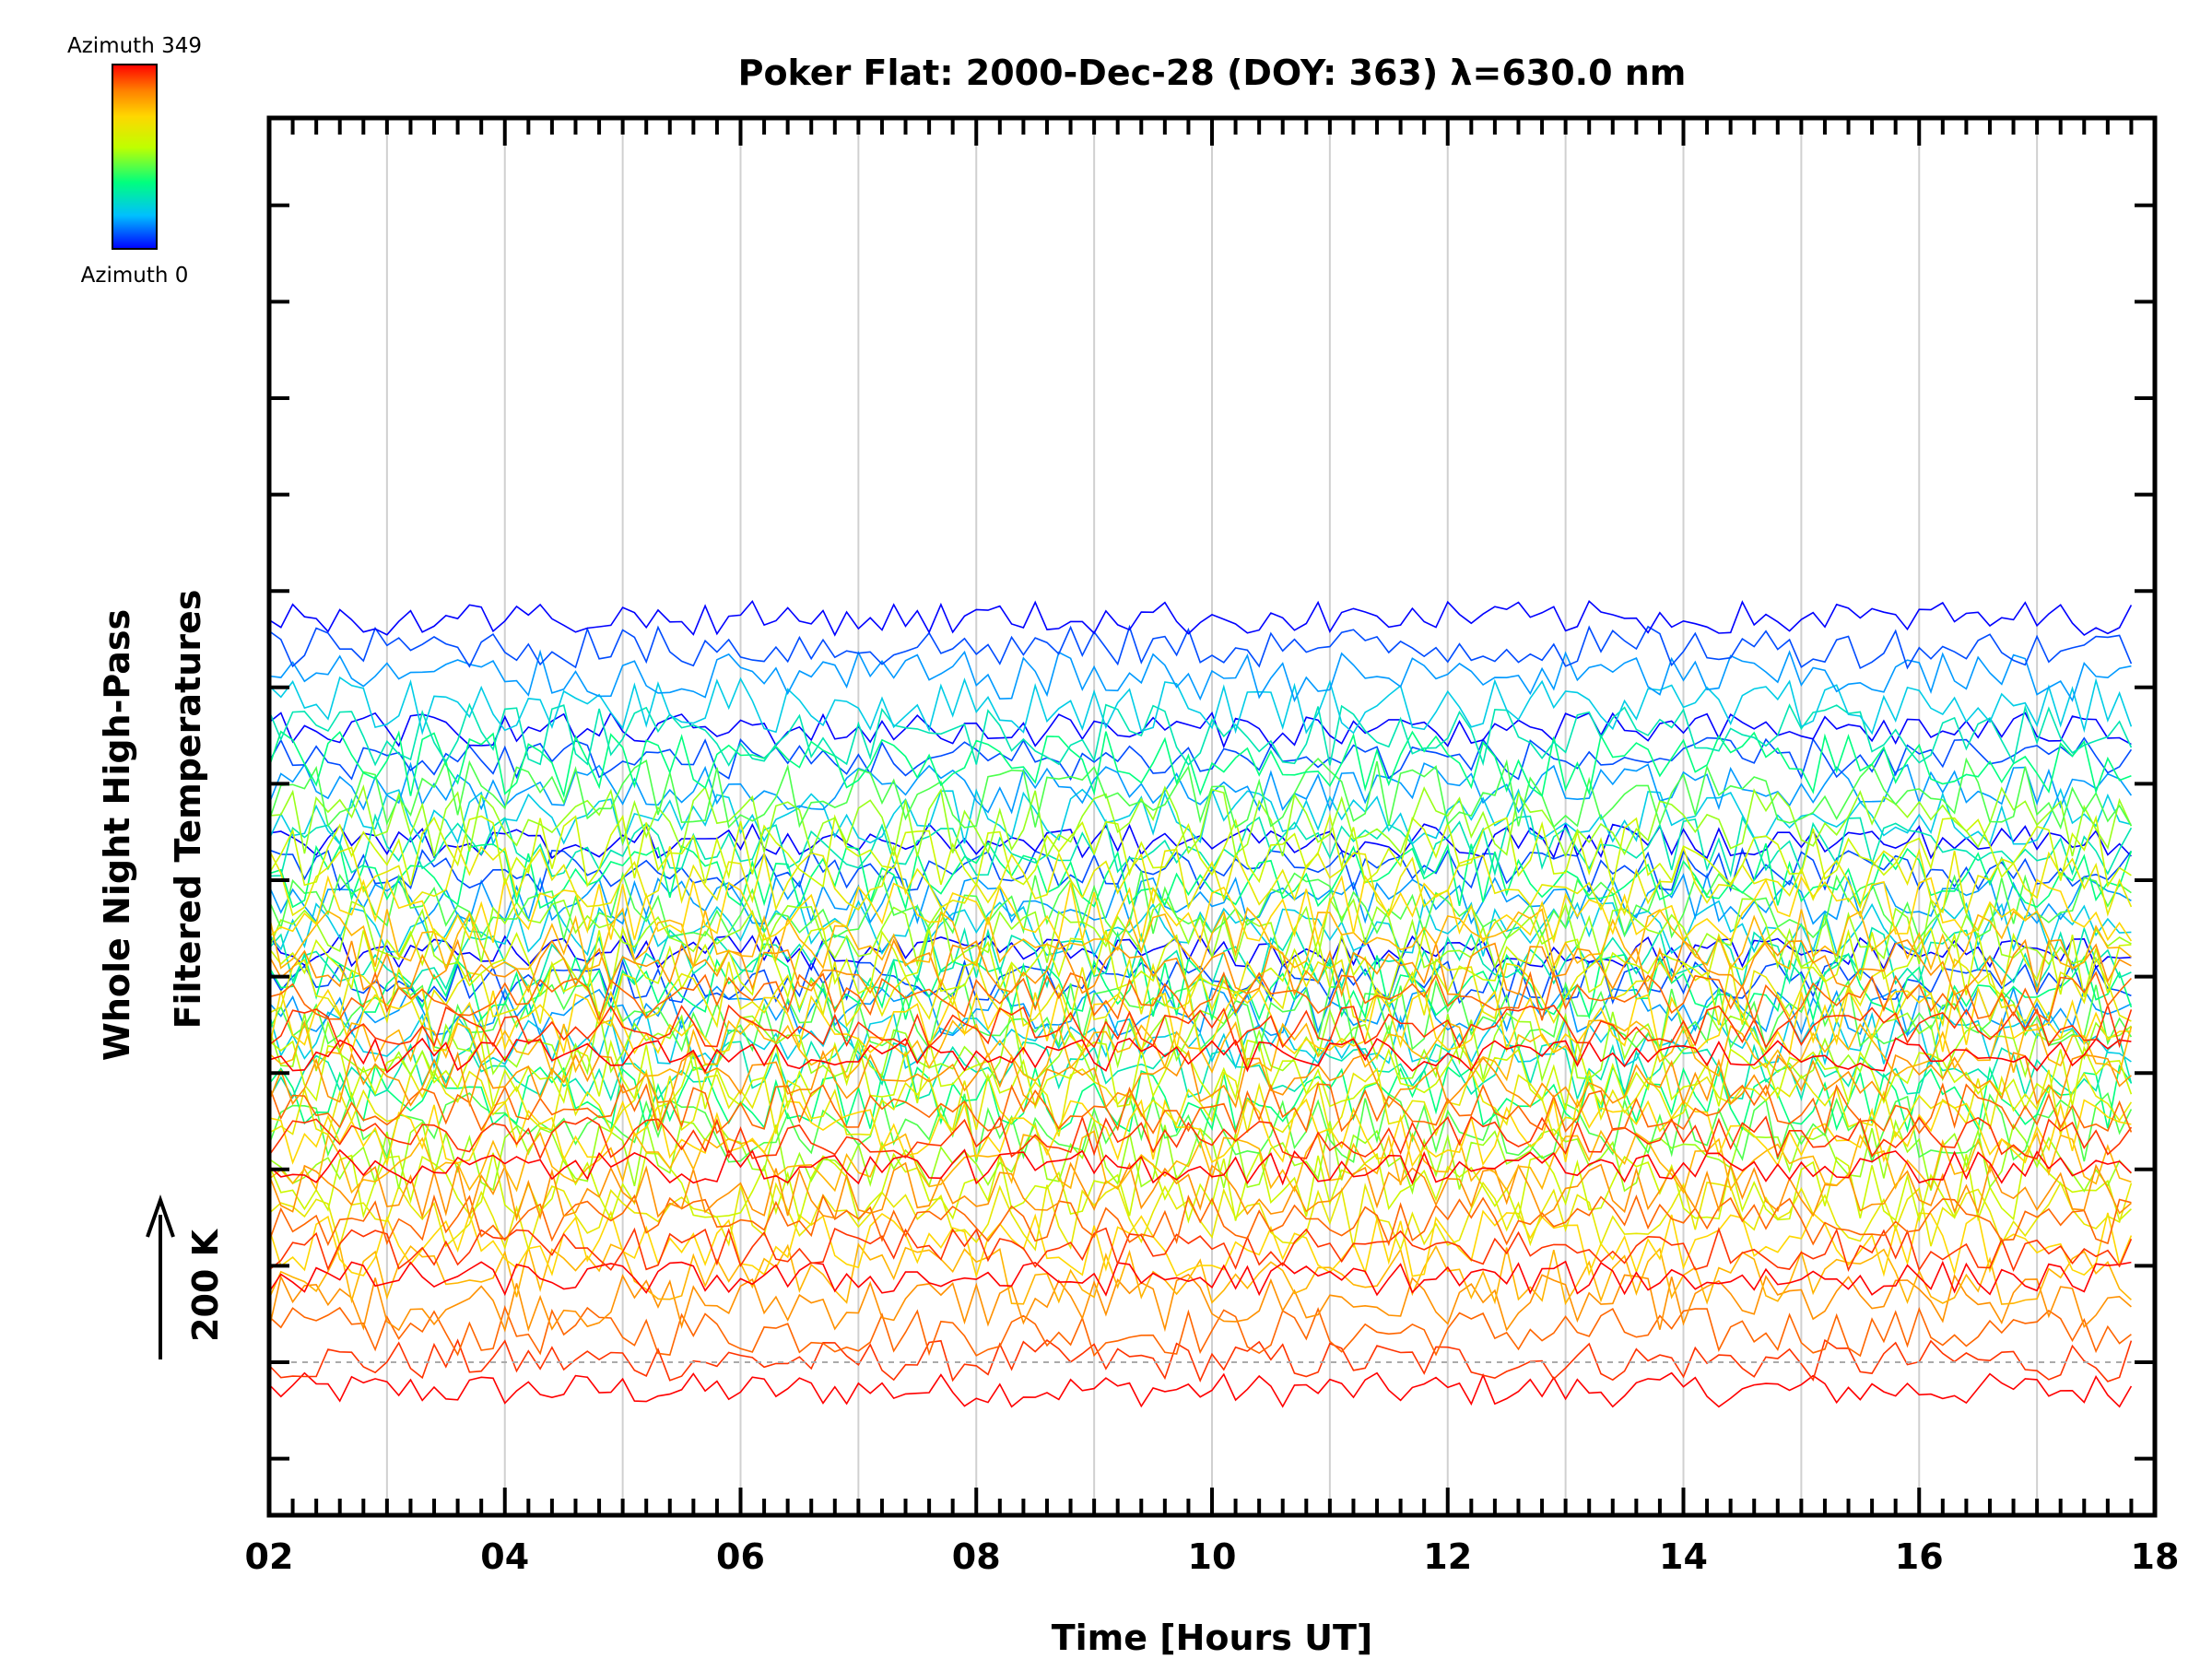  What do you see at coordinates (976, 1556) in the screenshot?
I see `x-tick-label: 08` at bounding box center [976, 1556].